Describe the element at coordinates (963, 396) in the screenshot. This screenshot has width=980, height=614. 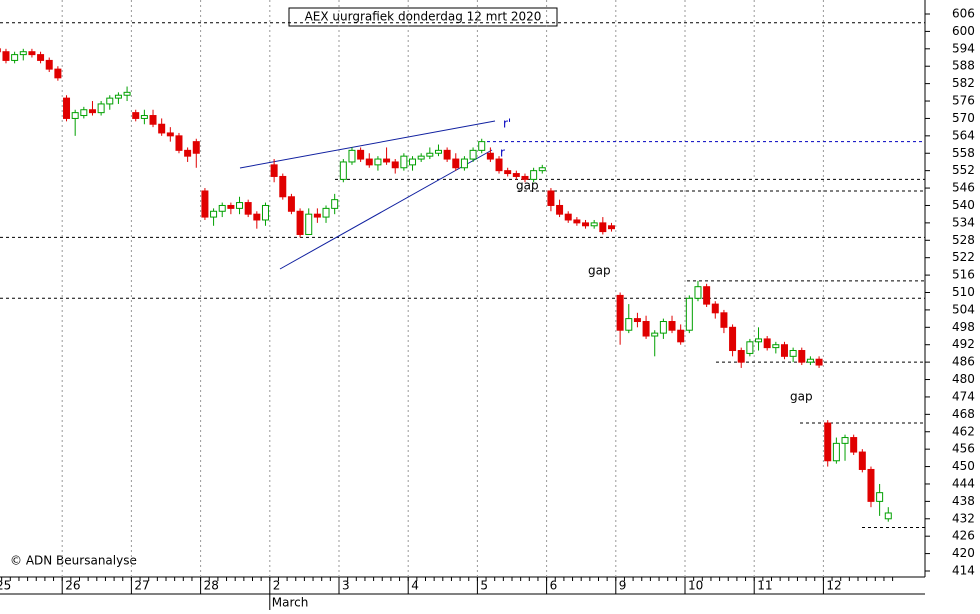
I see `y-tick-label: 474` at that location.